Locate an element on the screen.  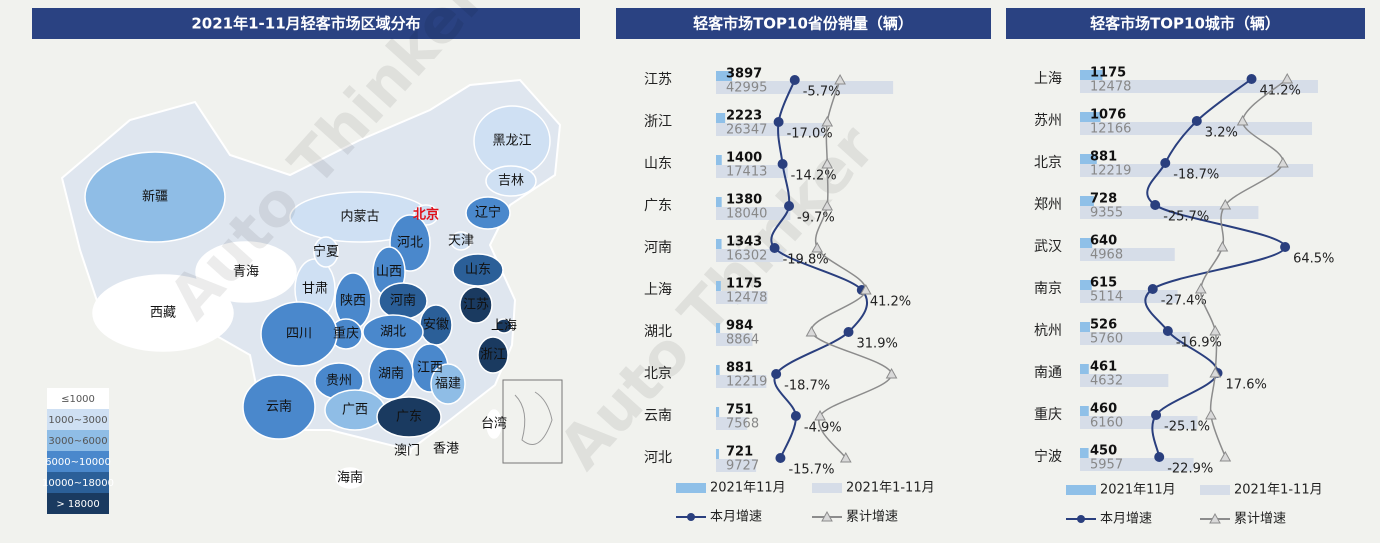
region-label: 内蒙古 is located at coordinates (359, 217).